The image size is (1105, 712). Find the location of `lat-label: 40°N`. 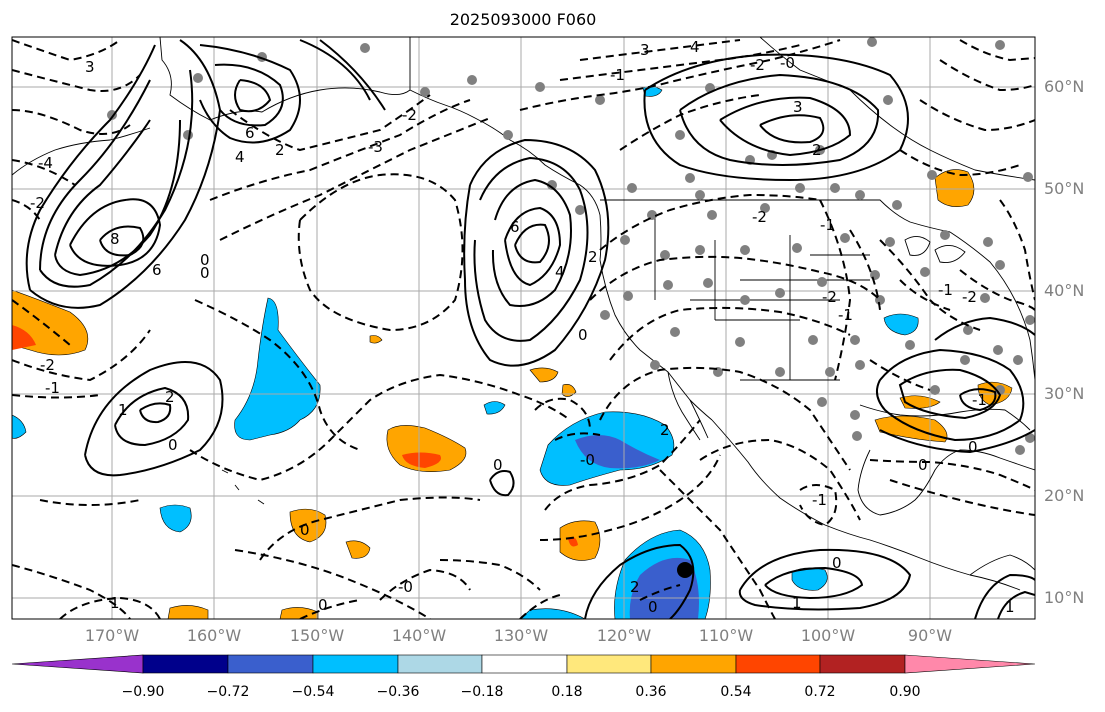

lat-label: 40°N is located at coordinates (1064, 290).